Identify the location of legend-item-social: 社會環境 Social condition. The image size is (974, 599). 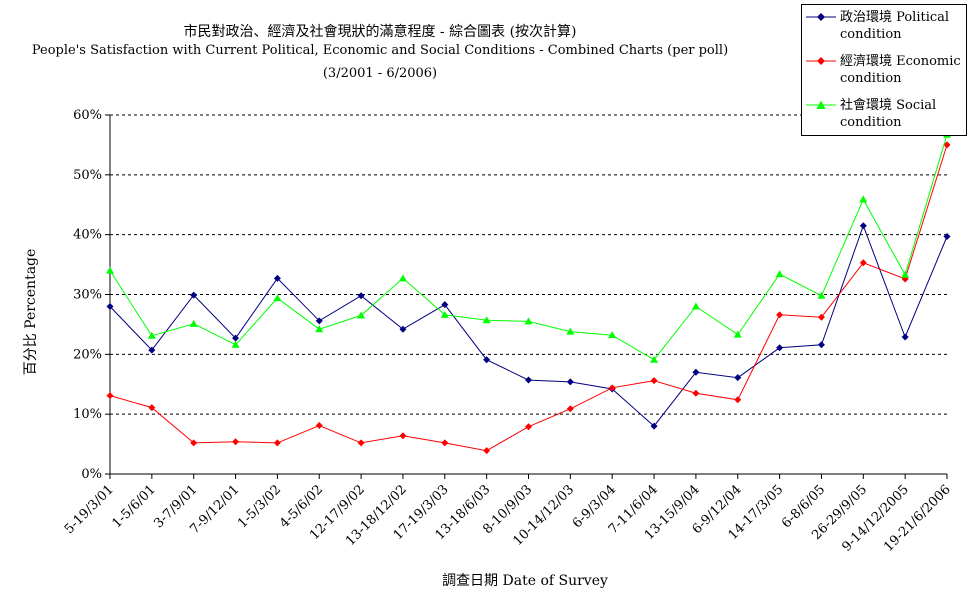
(886, 117).